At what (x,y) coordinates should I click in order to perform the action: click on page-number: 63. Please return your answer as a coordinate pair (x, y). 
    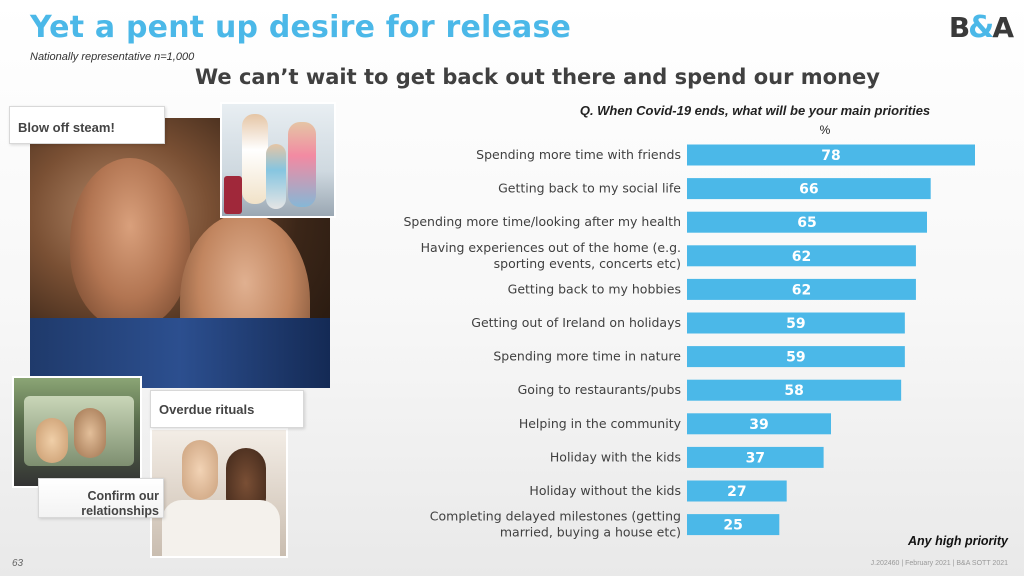
    Looking at the image, I should click on (18, 563).